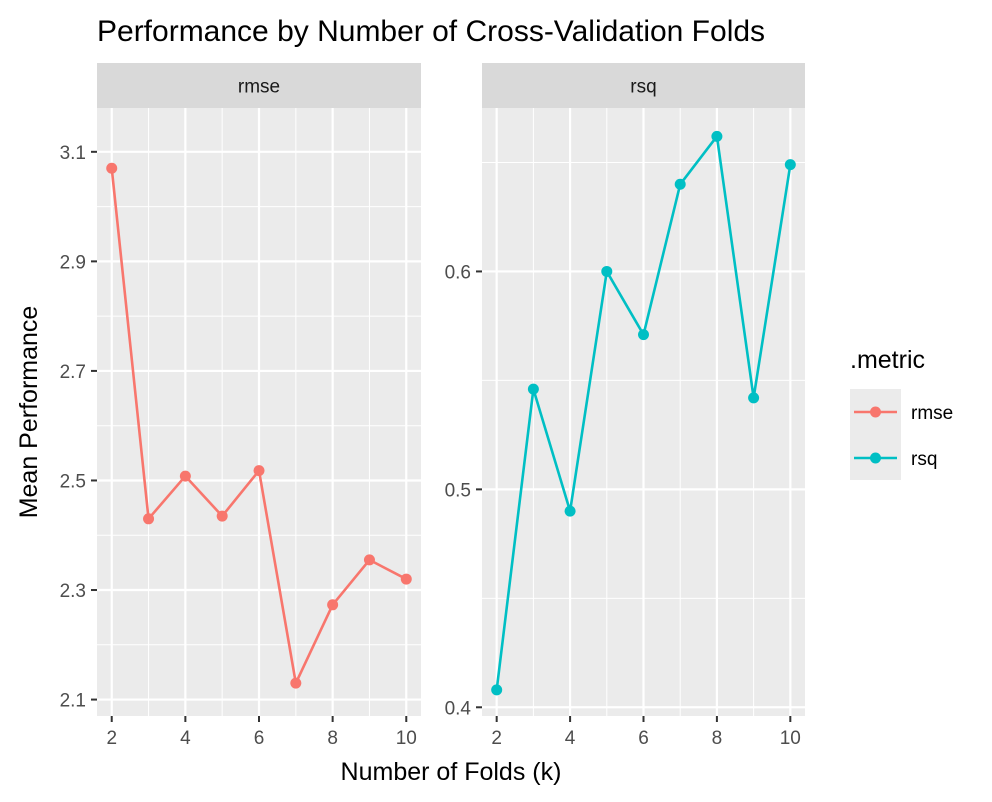 Image resolution: width=992 pixels, height=802 pixels. What do you see at coordinates (451, 772) in the screenshot?
I see `x-axis-title: Number of Folds (k)` at bounding box center [451, 772].